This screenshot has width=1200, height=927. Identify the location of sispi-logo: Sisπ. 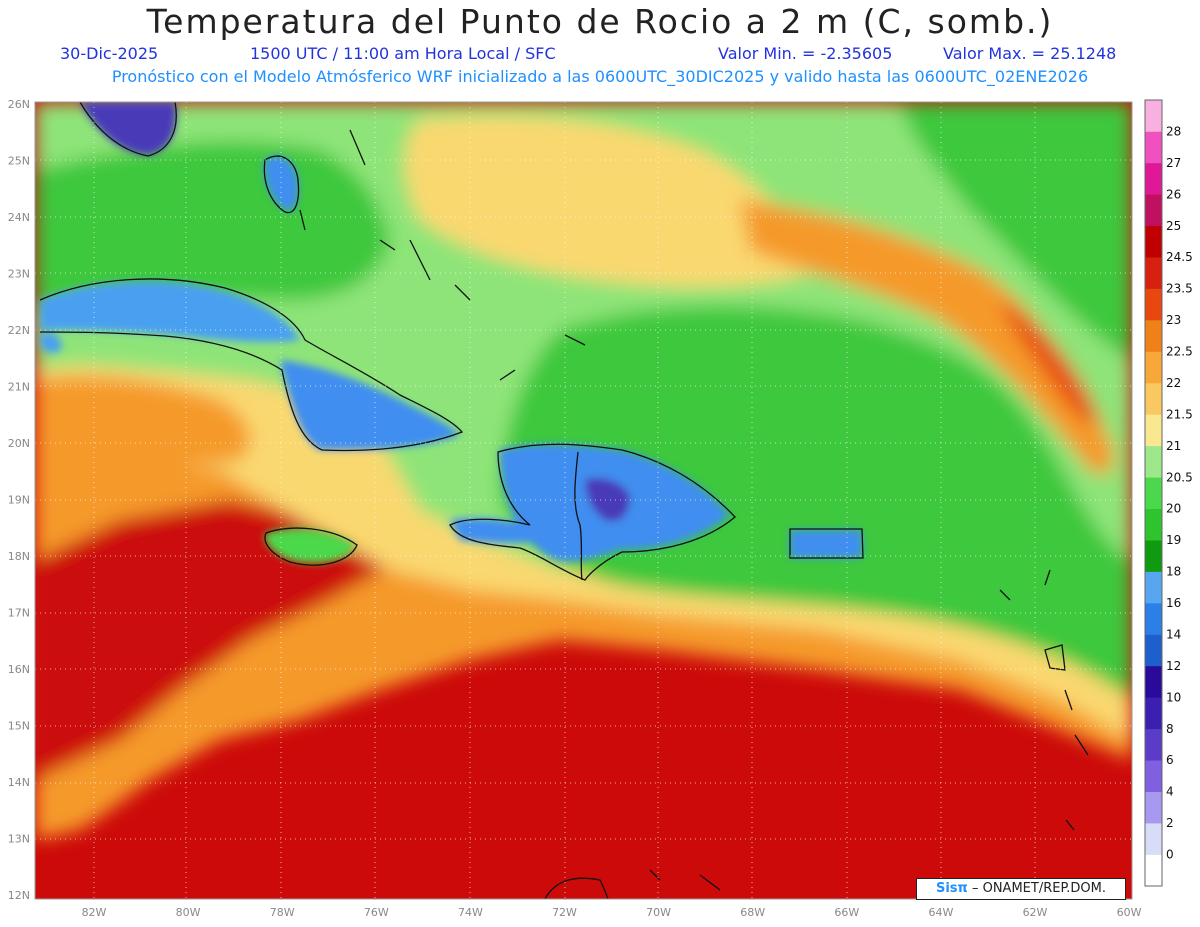
(951, 888).